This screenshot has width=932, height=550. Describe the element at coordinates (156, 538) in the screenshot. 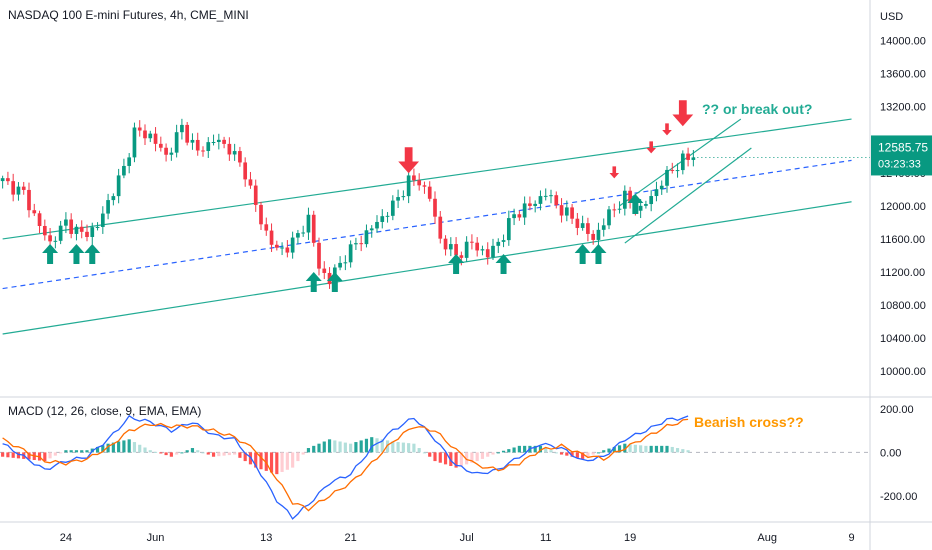

I see `time-tick-label: Jun` at that location.